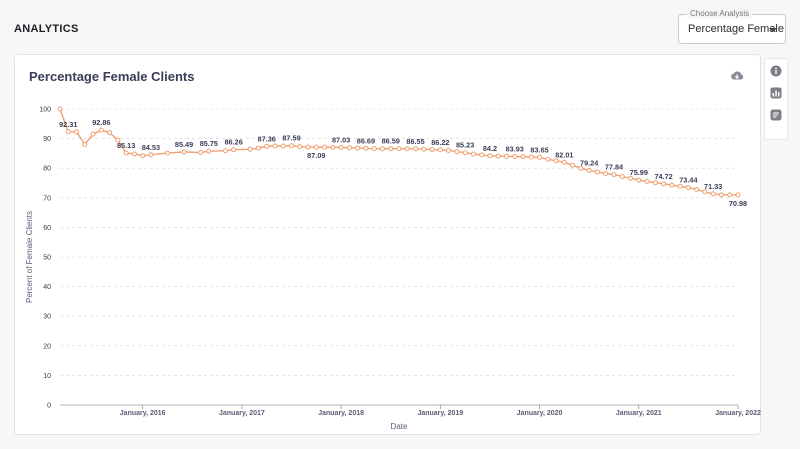 Image resolution: width=800 pixels, height=449 pixels. Describe the element at coordinates (440, 142) in the screenshot. I see `data-label: 86.22` at that location.